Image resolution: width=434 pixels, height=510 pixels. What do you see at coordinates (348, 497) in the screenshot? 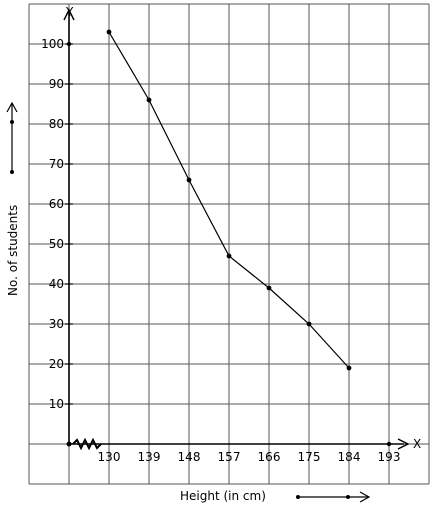
I see `x-arrow-dot-right` at bounding box center [348, 497].